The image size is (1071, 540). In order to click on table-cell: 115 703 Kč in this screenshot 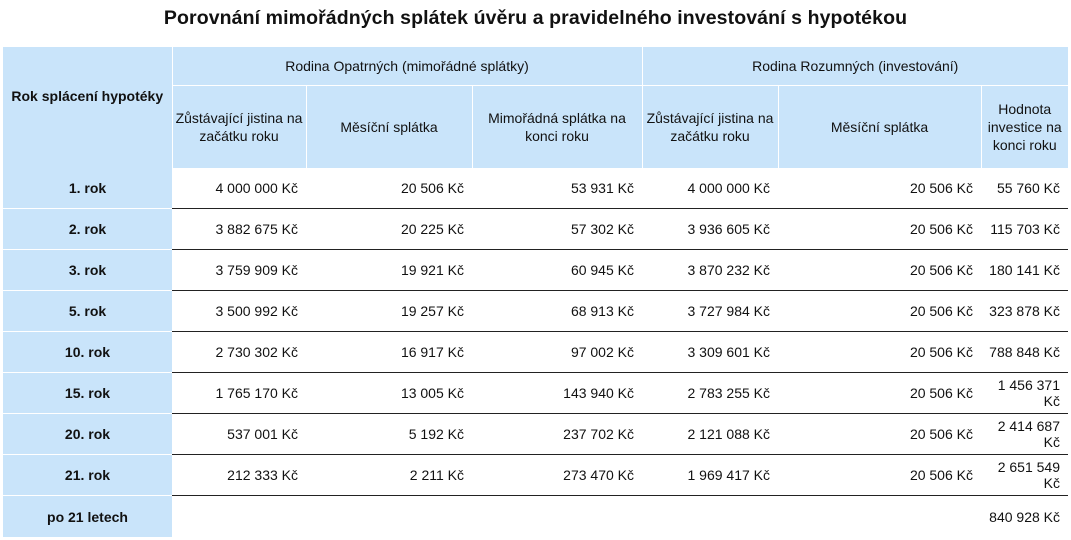, I will do `click(1024, 229)`.